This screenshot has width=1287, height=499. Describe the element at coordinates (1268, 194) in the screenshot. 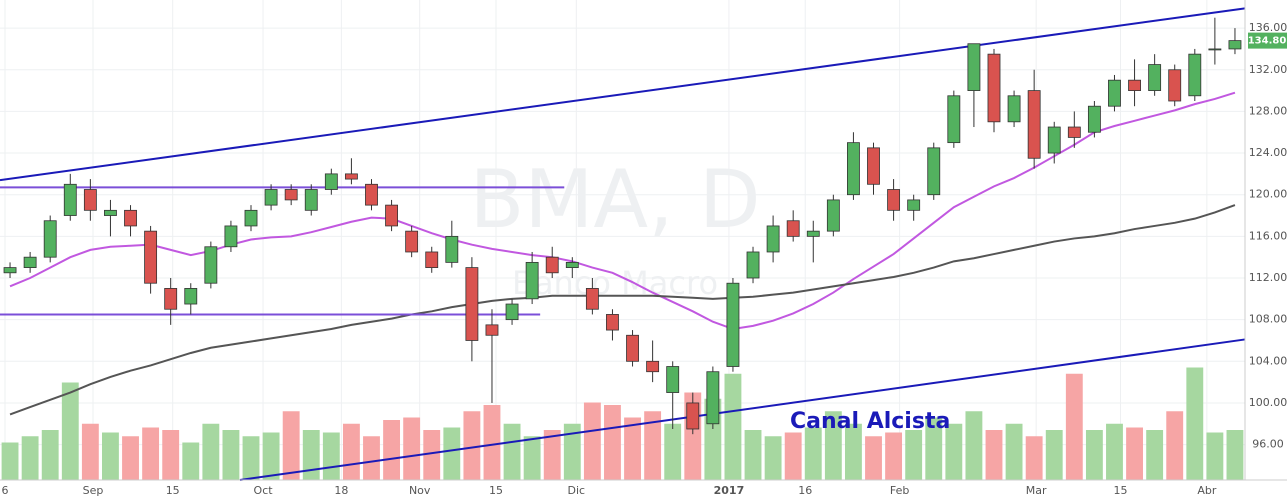

I see `y-tick-label: 120.00` at that location.